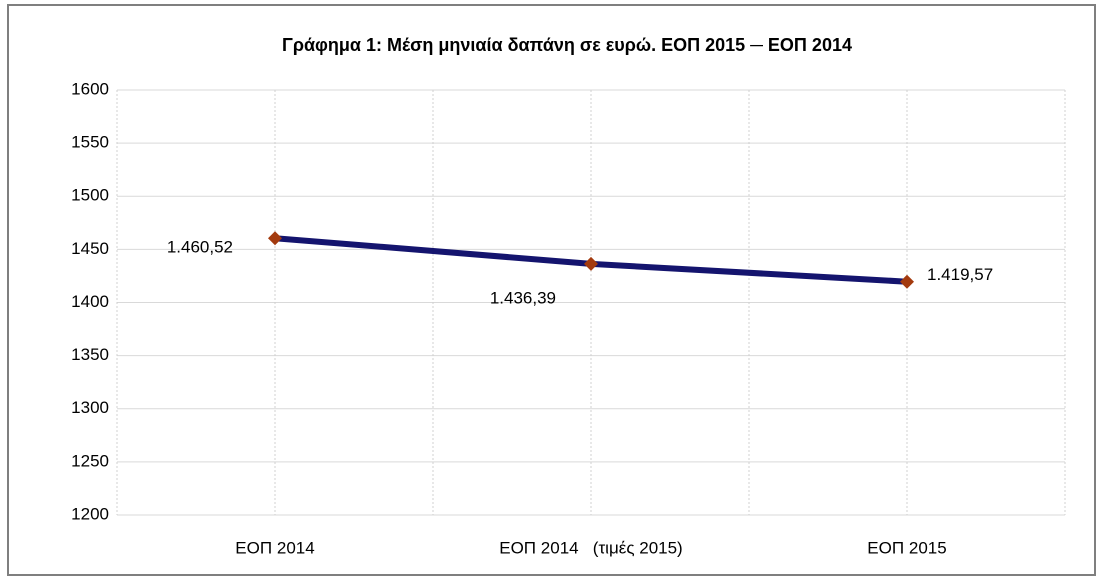 The height and width of the screenshot is (580, 1103). Describe the element at coordinates (906, 547) in the screenshot. I see `x-tick-label: ΕΟΠ 2015` at that location.